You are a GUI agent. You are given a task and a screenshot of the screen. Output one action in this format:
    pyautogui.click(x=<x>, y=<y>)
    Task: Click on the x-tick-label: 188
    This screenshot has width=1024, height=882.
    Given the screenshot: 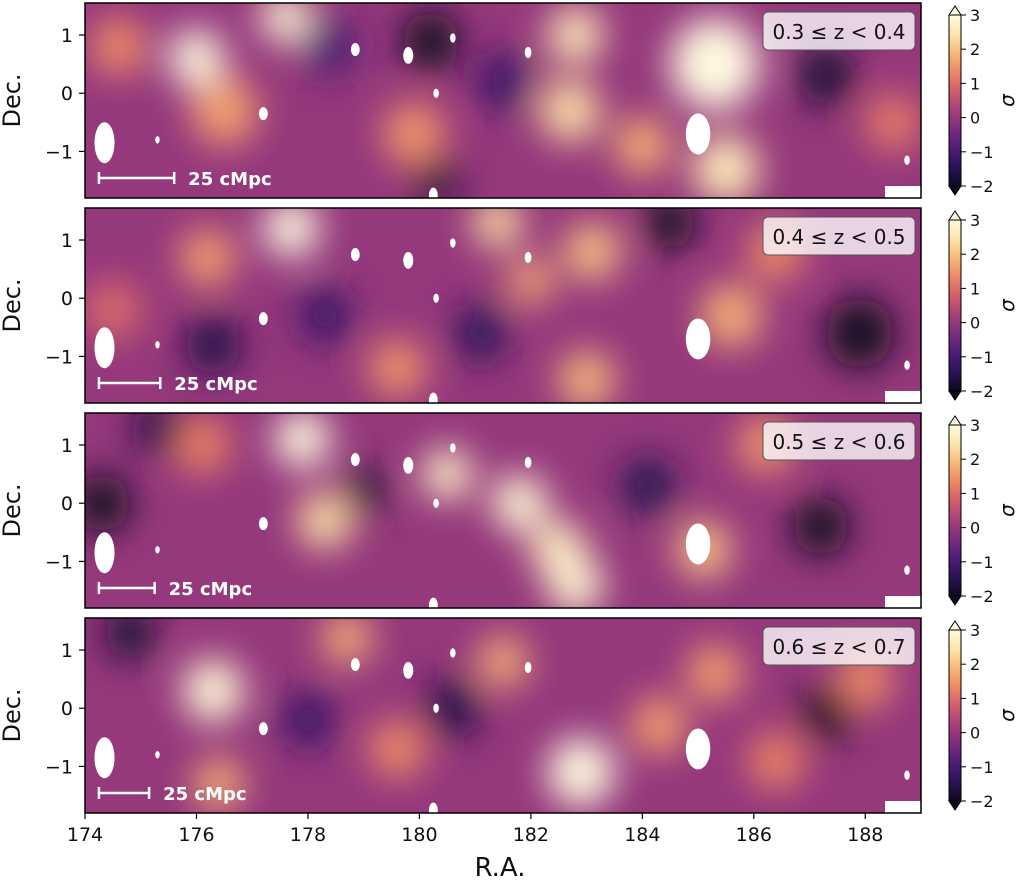 What is the action you would take?
    pyautogui.click(x=865, y=835)
    